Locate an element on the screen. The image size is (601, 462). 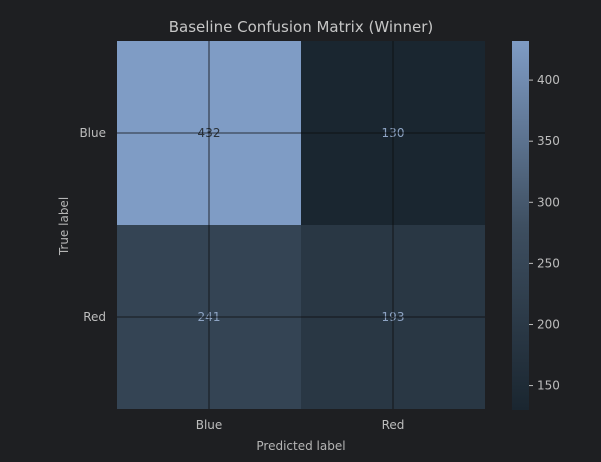
y-tick-label: Blue is located at coordinates (92, 133).